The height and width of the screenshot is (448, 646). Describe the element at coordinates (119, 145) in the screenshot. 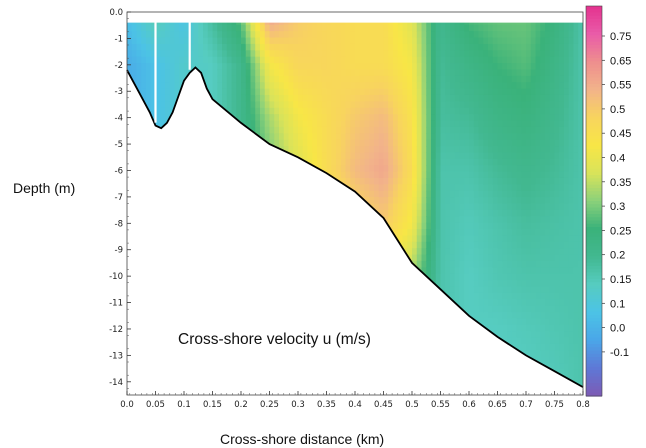

I see `y-tick-label: -5` at that location.